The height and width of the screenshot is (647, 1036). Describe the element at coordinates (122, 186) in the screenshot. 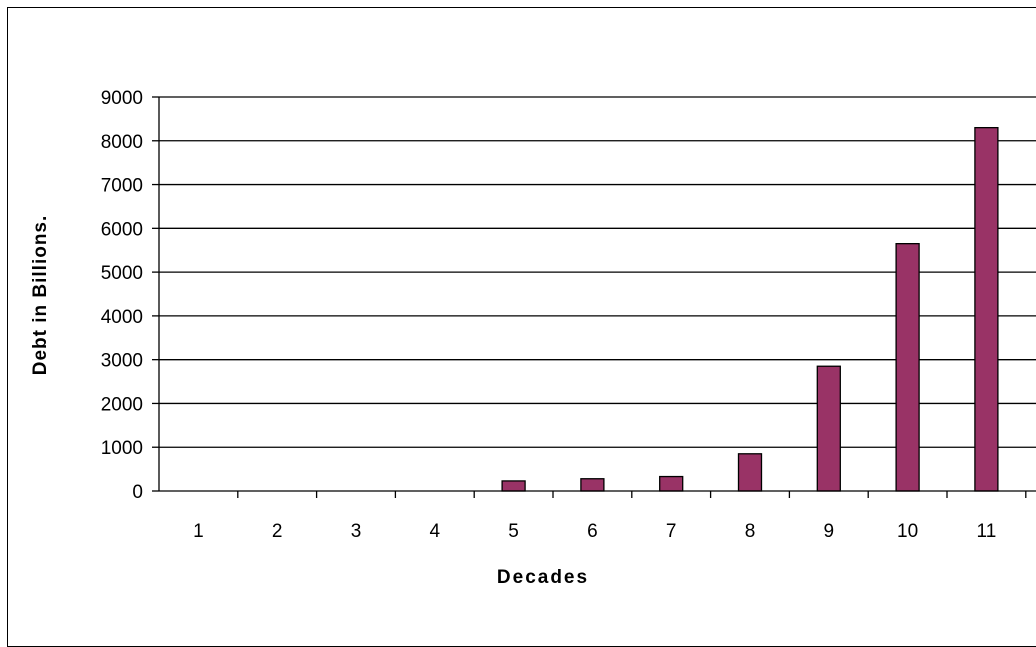

I see `y-tick-label: 7000` at that location.